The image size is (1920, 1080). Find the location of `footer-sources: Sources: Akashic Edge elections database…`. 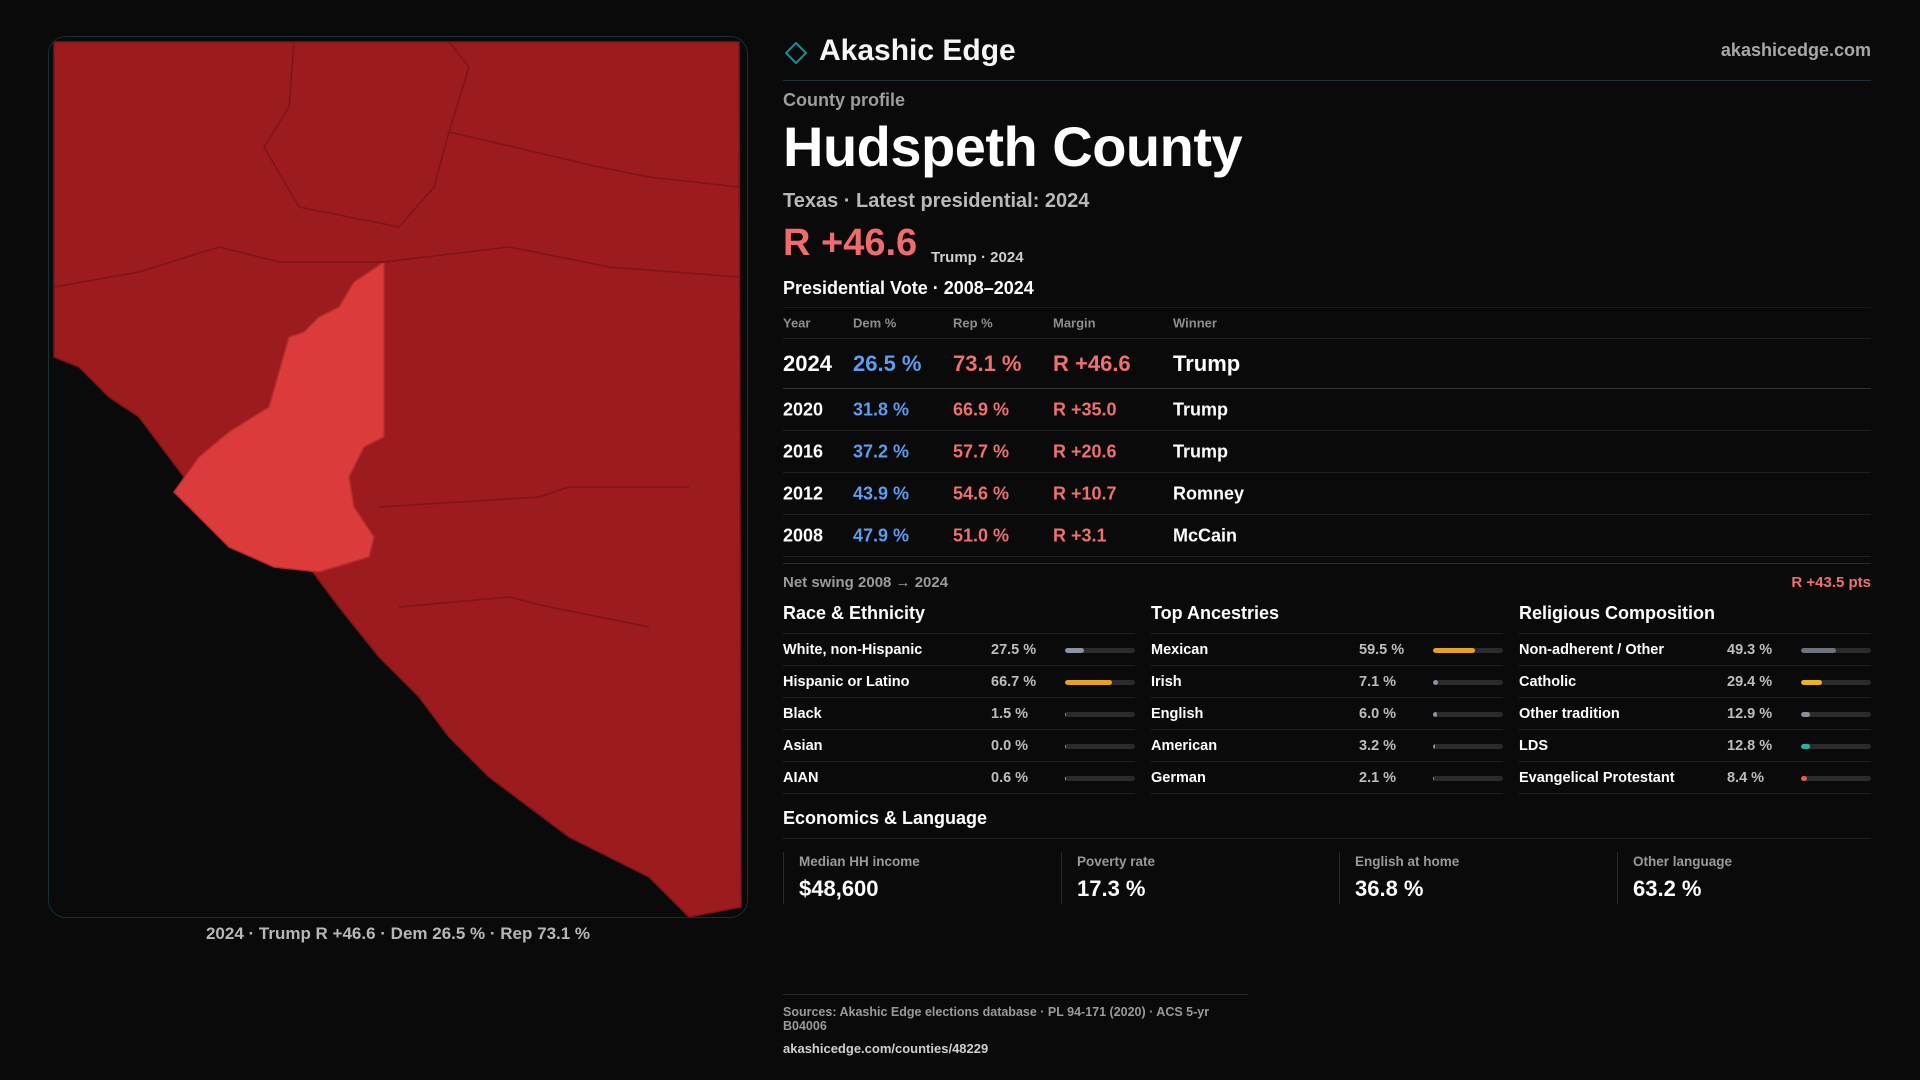

footer-sources: Sources: Akashic Edge elections database… is located at coordinates (996, 1019).